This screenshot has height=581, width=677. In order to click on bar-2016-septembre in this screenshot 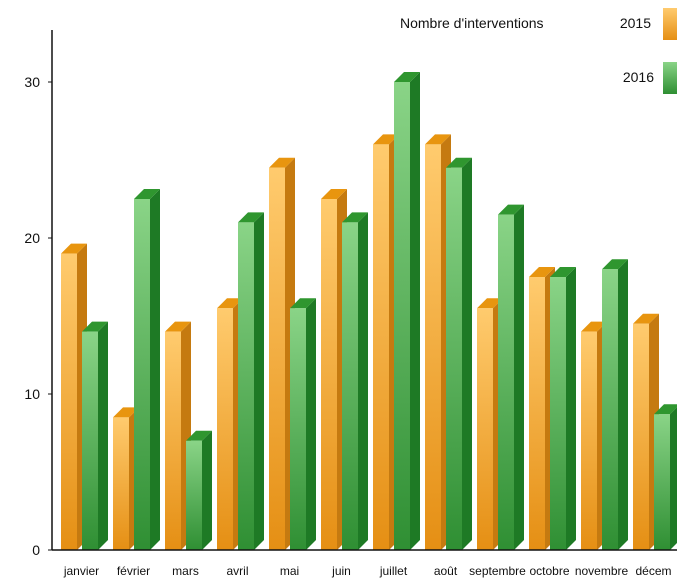, I will do `click(511, 377)`.